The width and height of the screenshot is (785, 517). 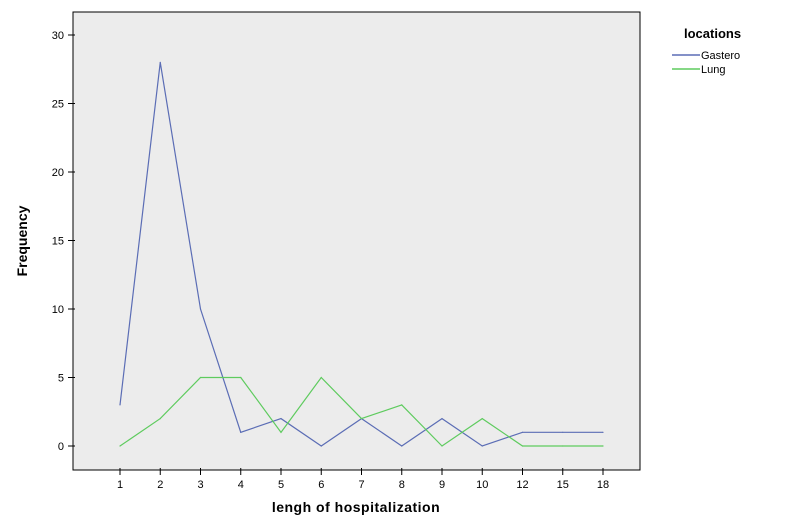 What do you see at coordinates (58, 242) in the screenshot?
I see `y-tick-label: 15` at bounding box center [58, 242].